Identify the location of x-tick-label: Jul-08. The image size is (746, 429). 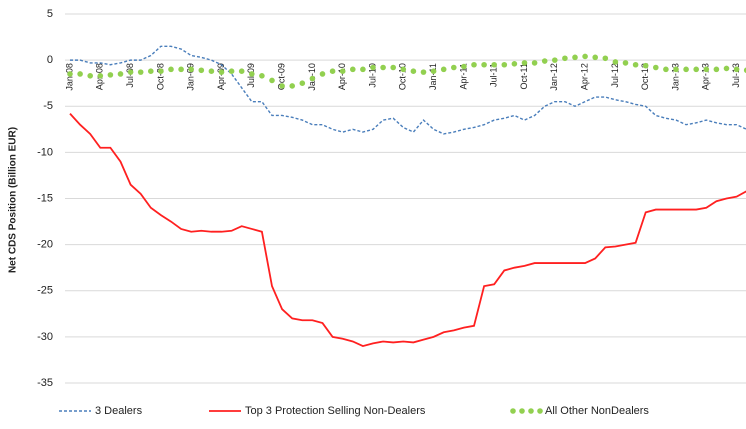
(130, 75).